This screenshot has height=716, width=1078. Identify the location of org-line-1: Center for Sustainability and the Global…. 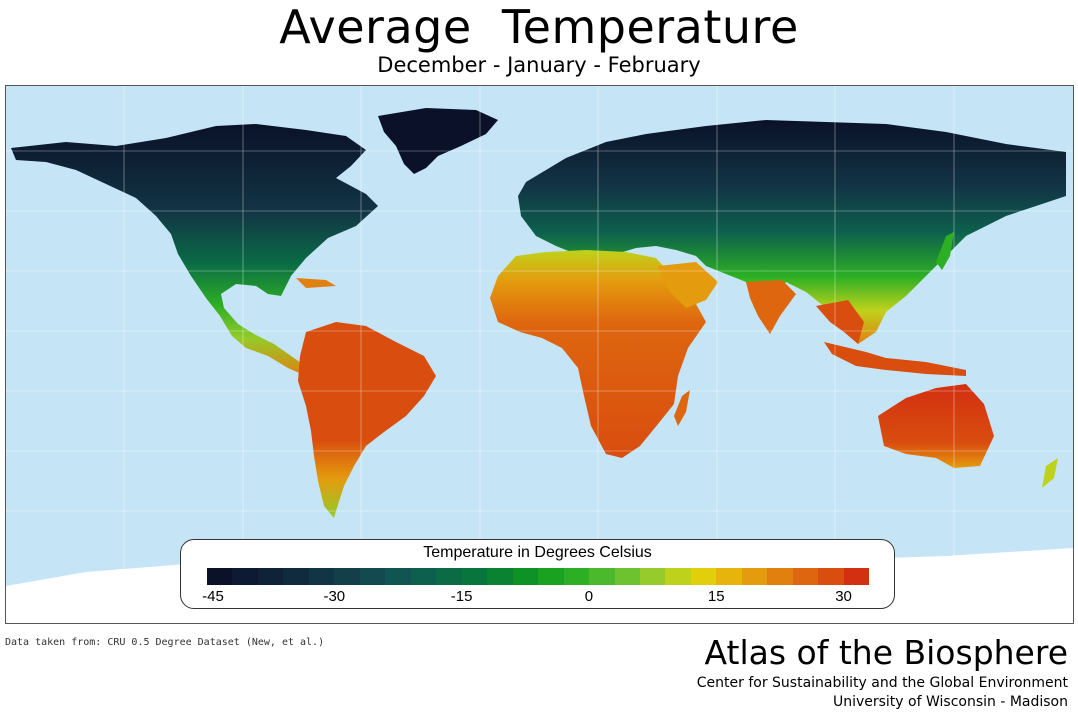
(882, 683).